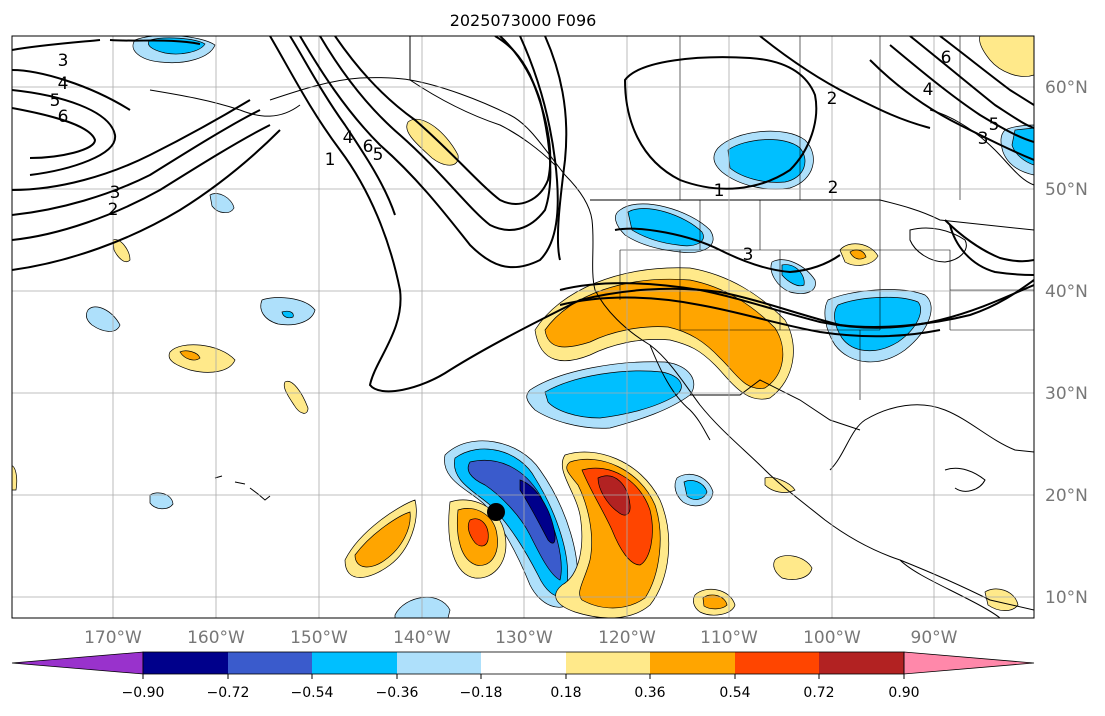  I want to click on lat-label: 30°N, so click(1066, 394).